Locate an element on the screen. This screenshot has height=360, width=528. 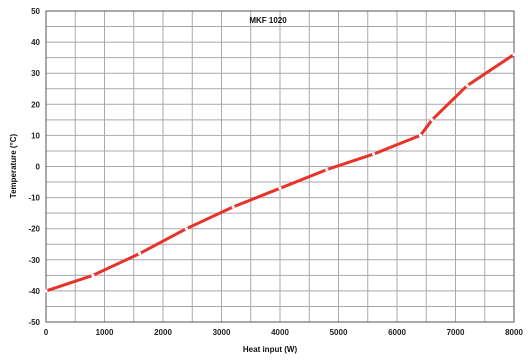
y-tick-labels: -50 -40 -30 -20 -10 0 10 20 30 40 50 is located at coordinates (34, 167).